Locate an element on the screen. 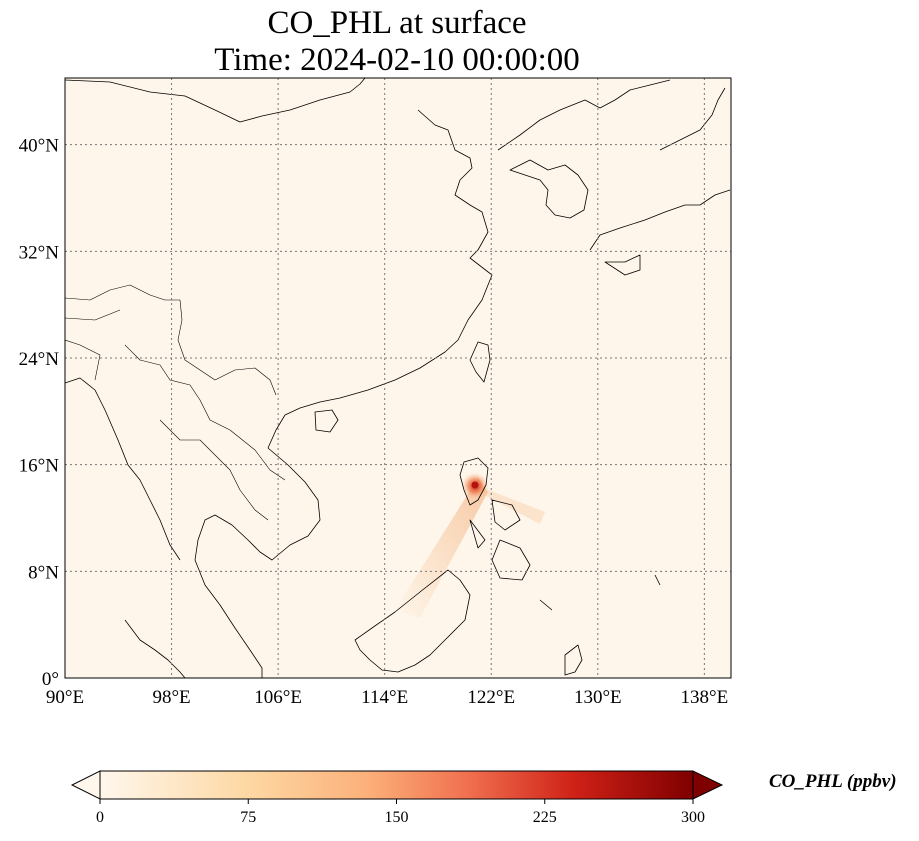  colorbar-ticks: 0 75 150 225 300 is located at coordinates (400, 812).